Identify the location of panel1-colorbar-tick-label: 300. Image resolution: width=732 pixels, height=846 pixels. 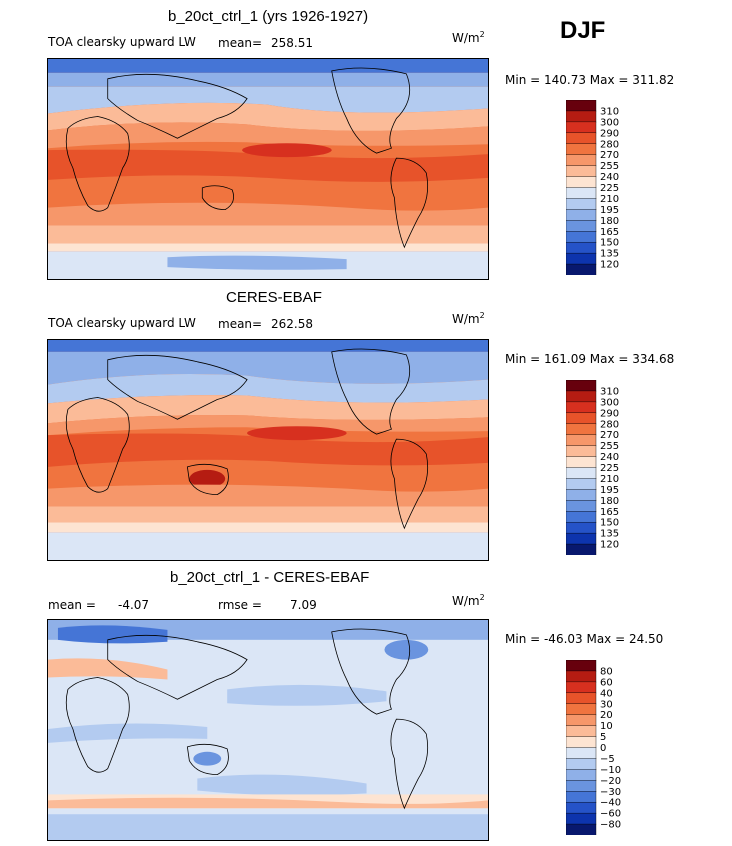
(609, 122).